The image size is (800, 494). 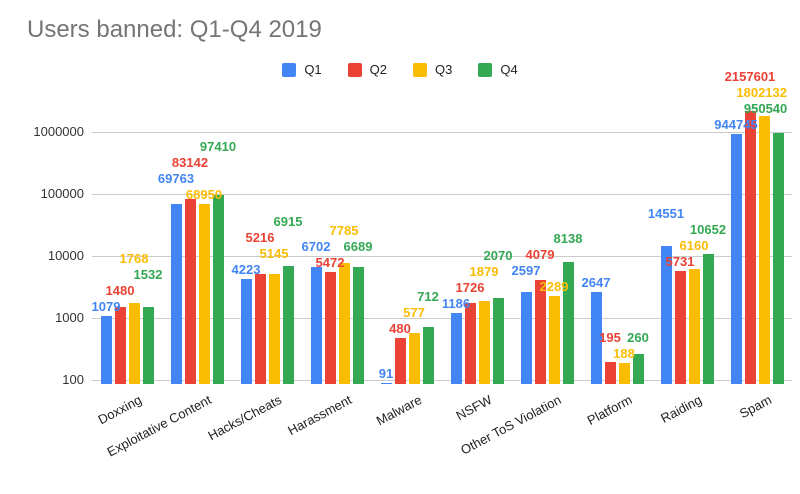 What do you see at coordinates (736, 124) in the screenshot?
I see `bar-label-spam-q1: 944745` at bounding box center [736, 124].